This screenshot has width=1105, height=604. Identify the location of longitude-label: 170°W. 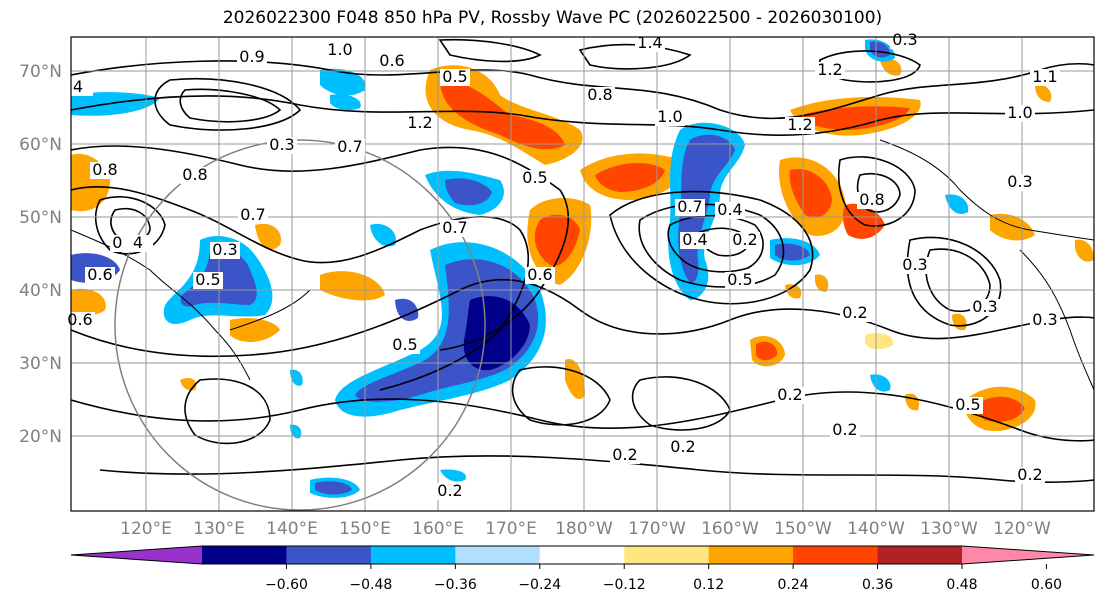
(657, 529).